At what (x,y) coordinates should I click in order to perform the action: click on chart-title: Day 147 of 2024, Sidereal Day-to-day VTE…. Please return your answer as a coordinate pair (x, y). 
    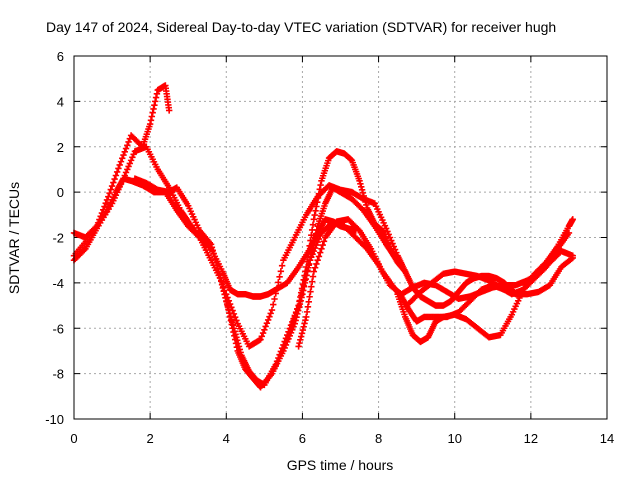
    Looking at the image, I should click on (301, 27).